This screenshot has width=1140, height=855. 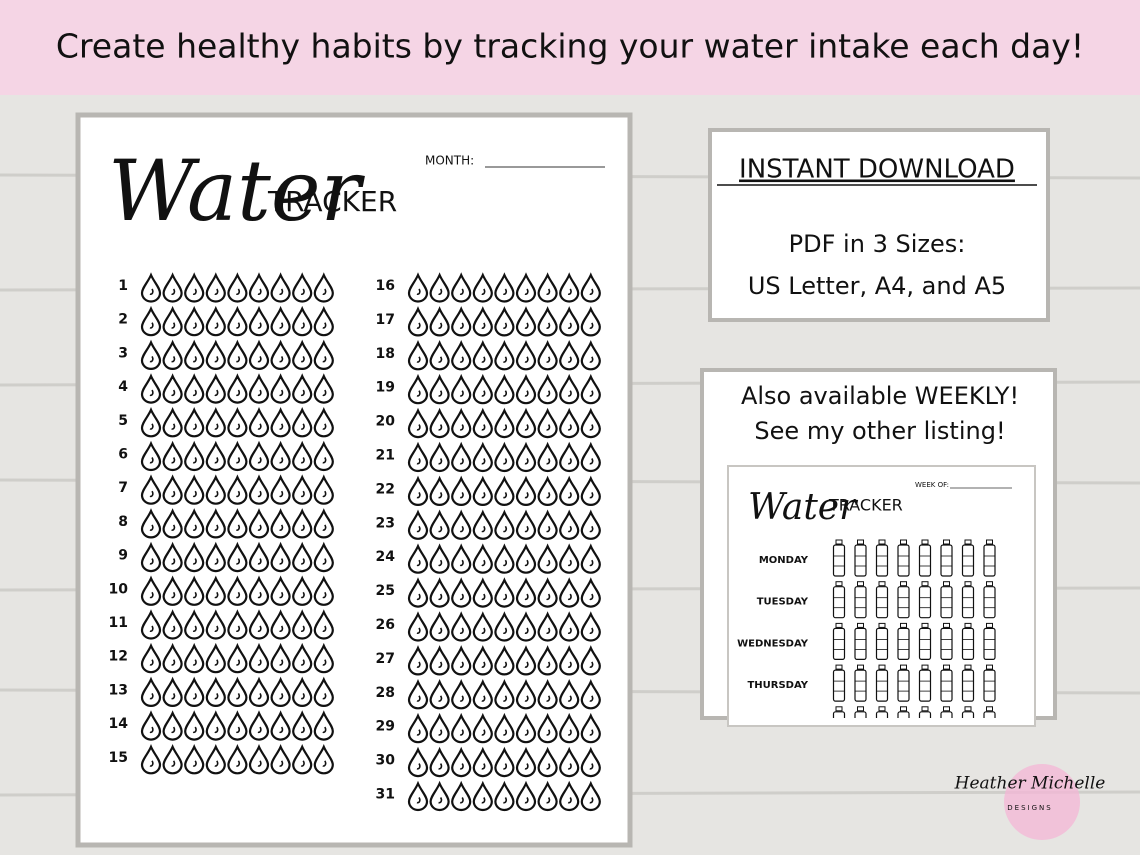 What do you see at coordinates (877, 244) in the screenshot?
I see `download-line: PDF in 3 Sizes:` at bounding box center [877, 244].